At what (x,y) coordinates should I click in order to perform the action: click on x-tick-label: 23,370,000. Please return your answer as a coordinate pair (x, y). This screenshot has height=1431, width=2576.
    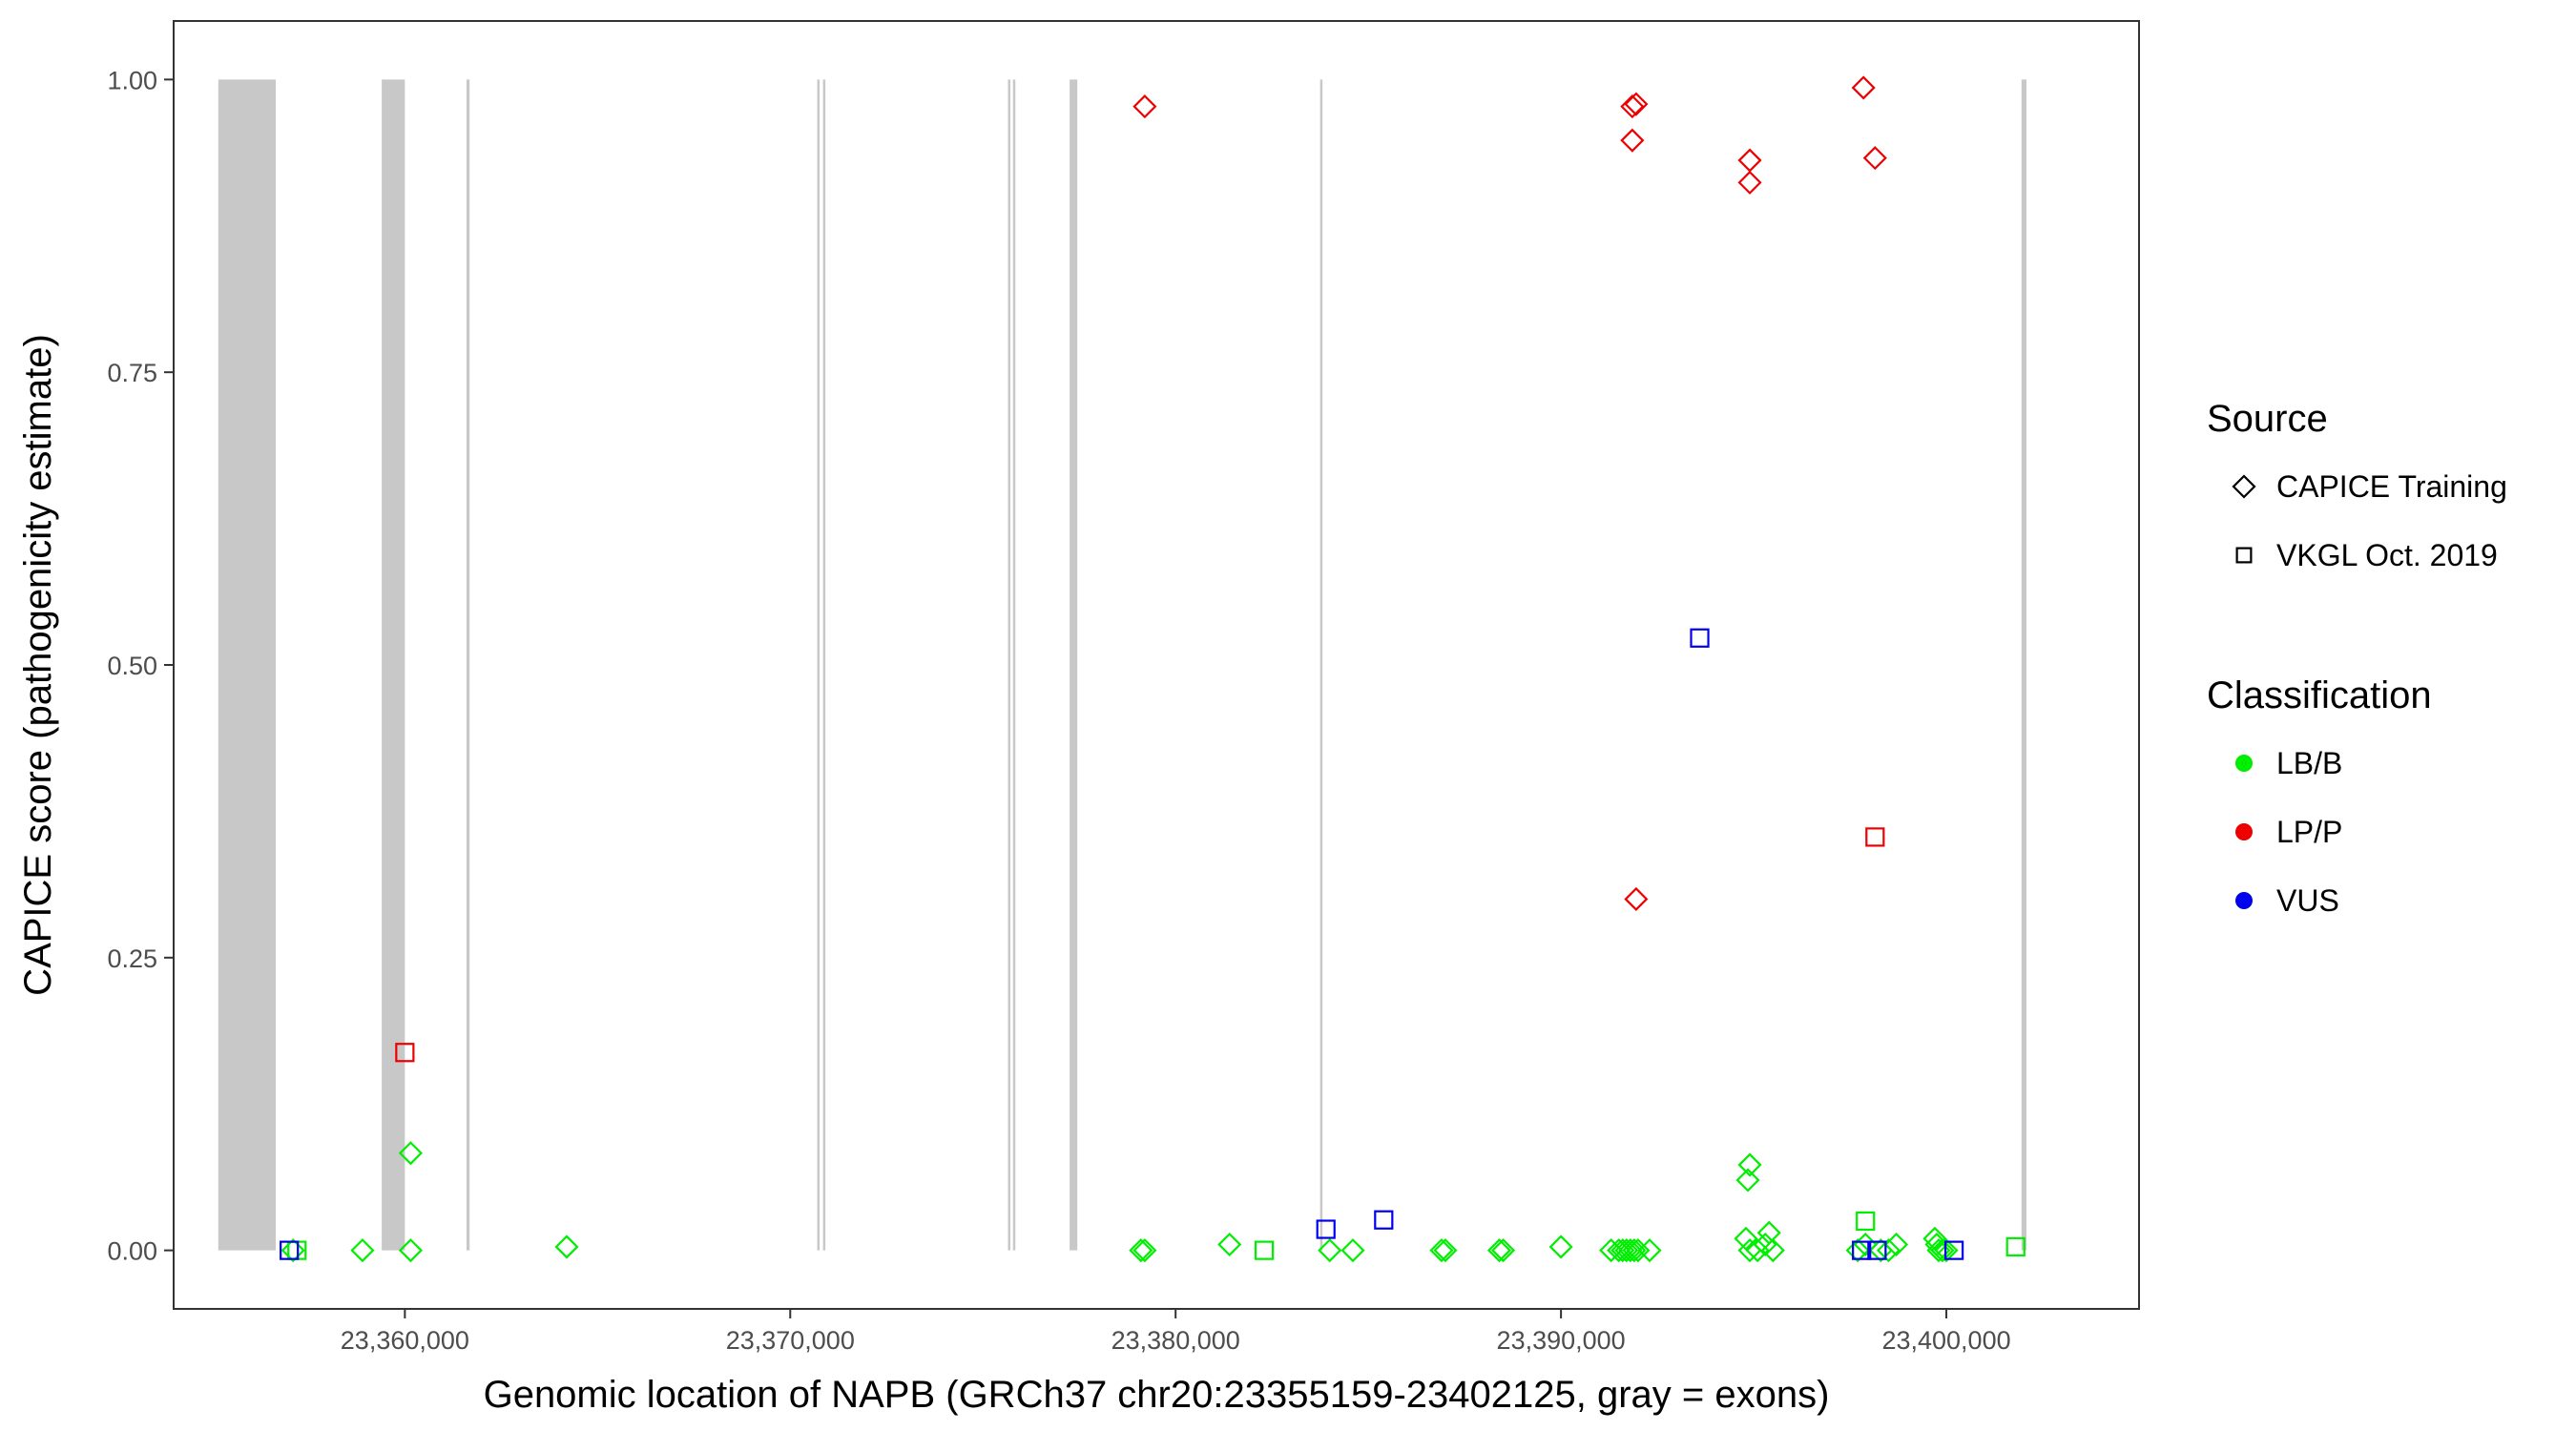
    Looking at the image, I should click on (790, 1340).